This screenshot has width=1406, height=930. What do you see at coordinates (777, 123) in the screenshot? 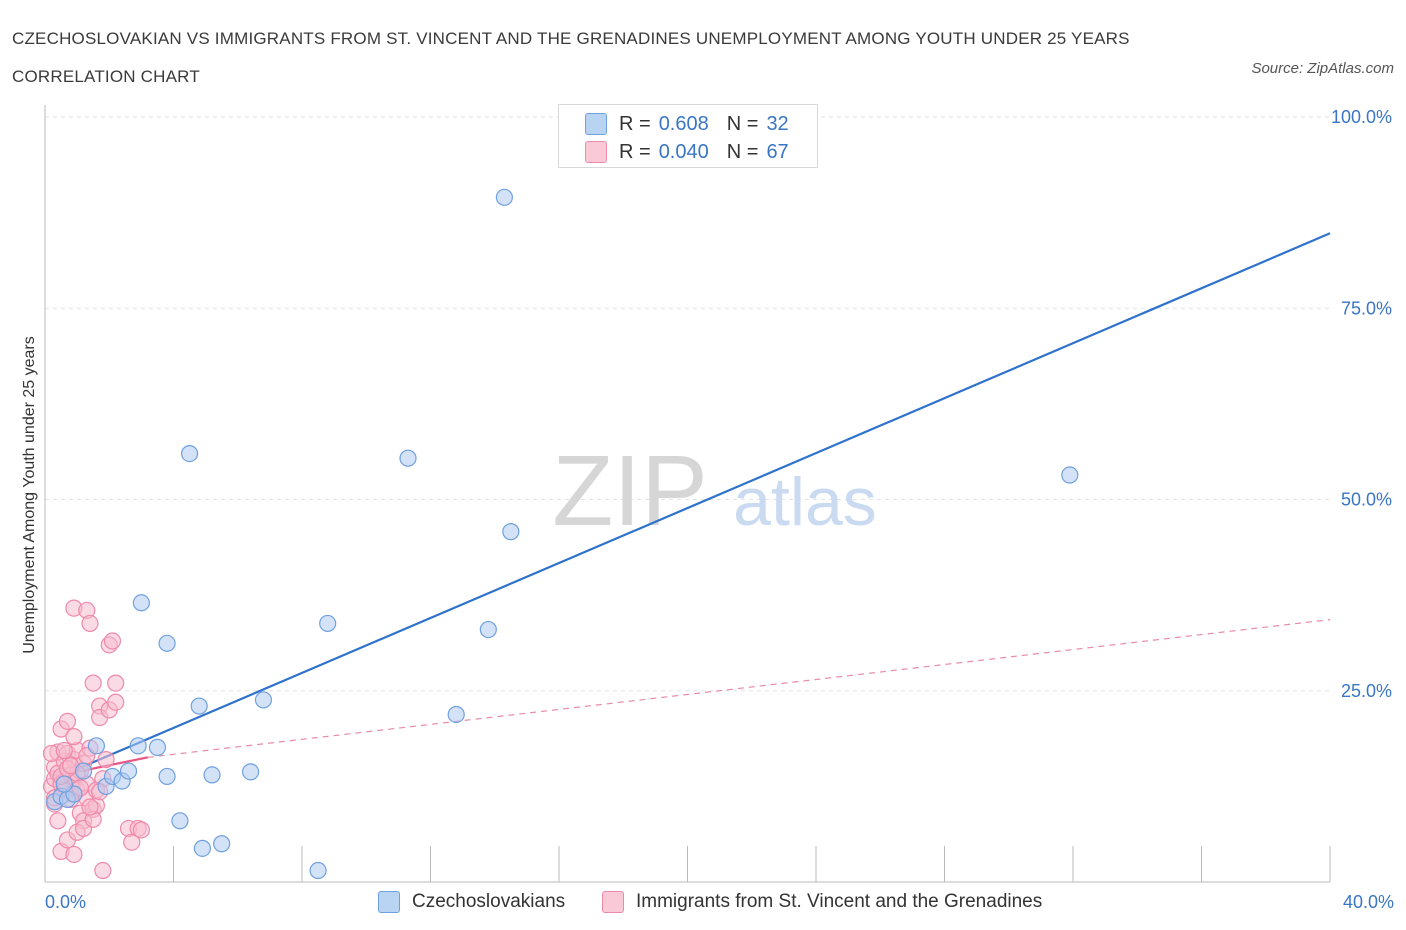
I see `n-value: 32` at bounding box center [777, 123].